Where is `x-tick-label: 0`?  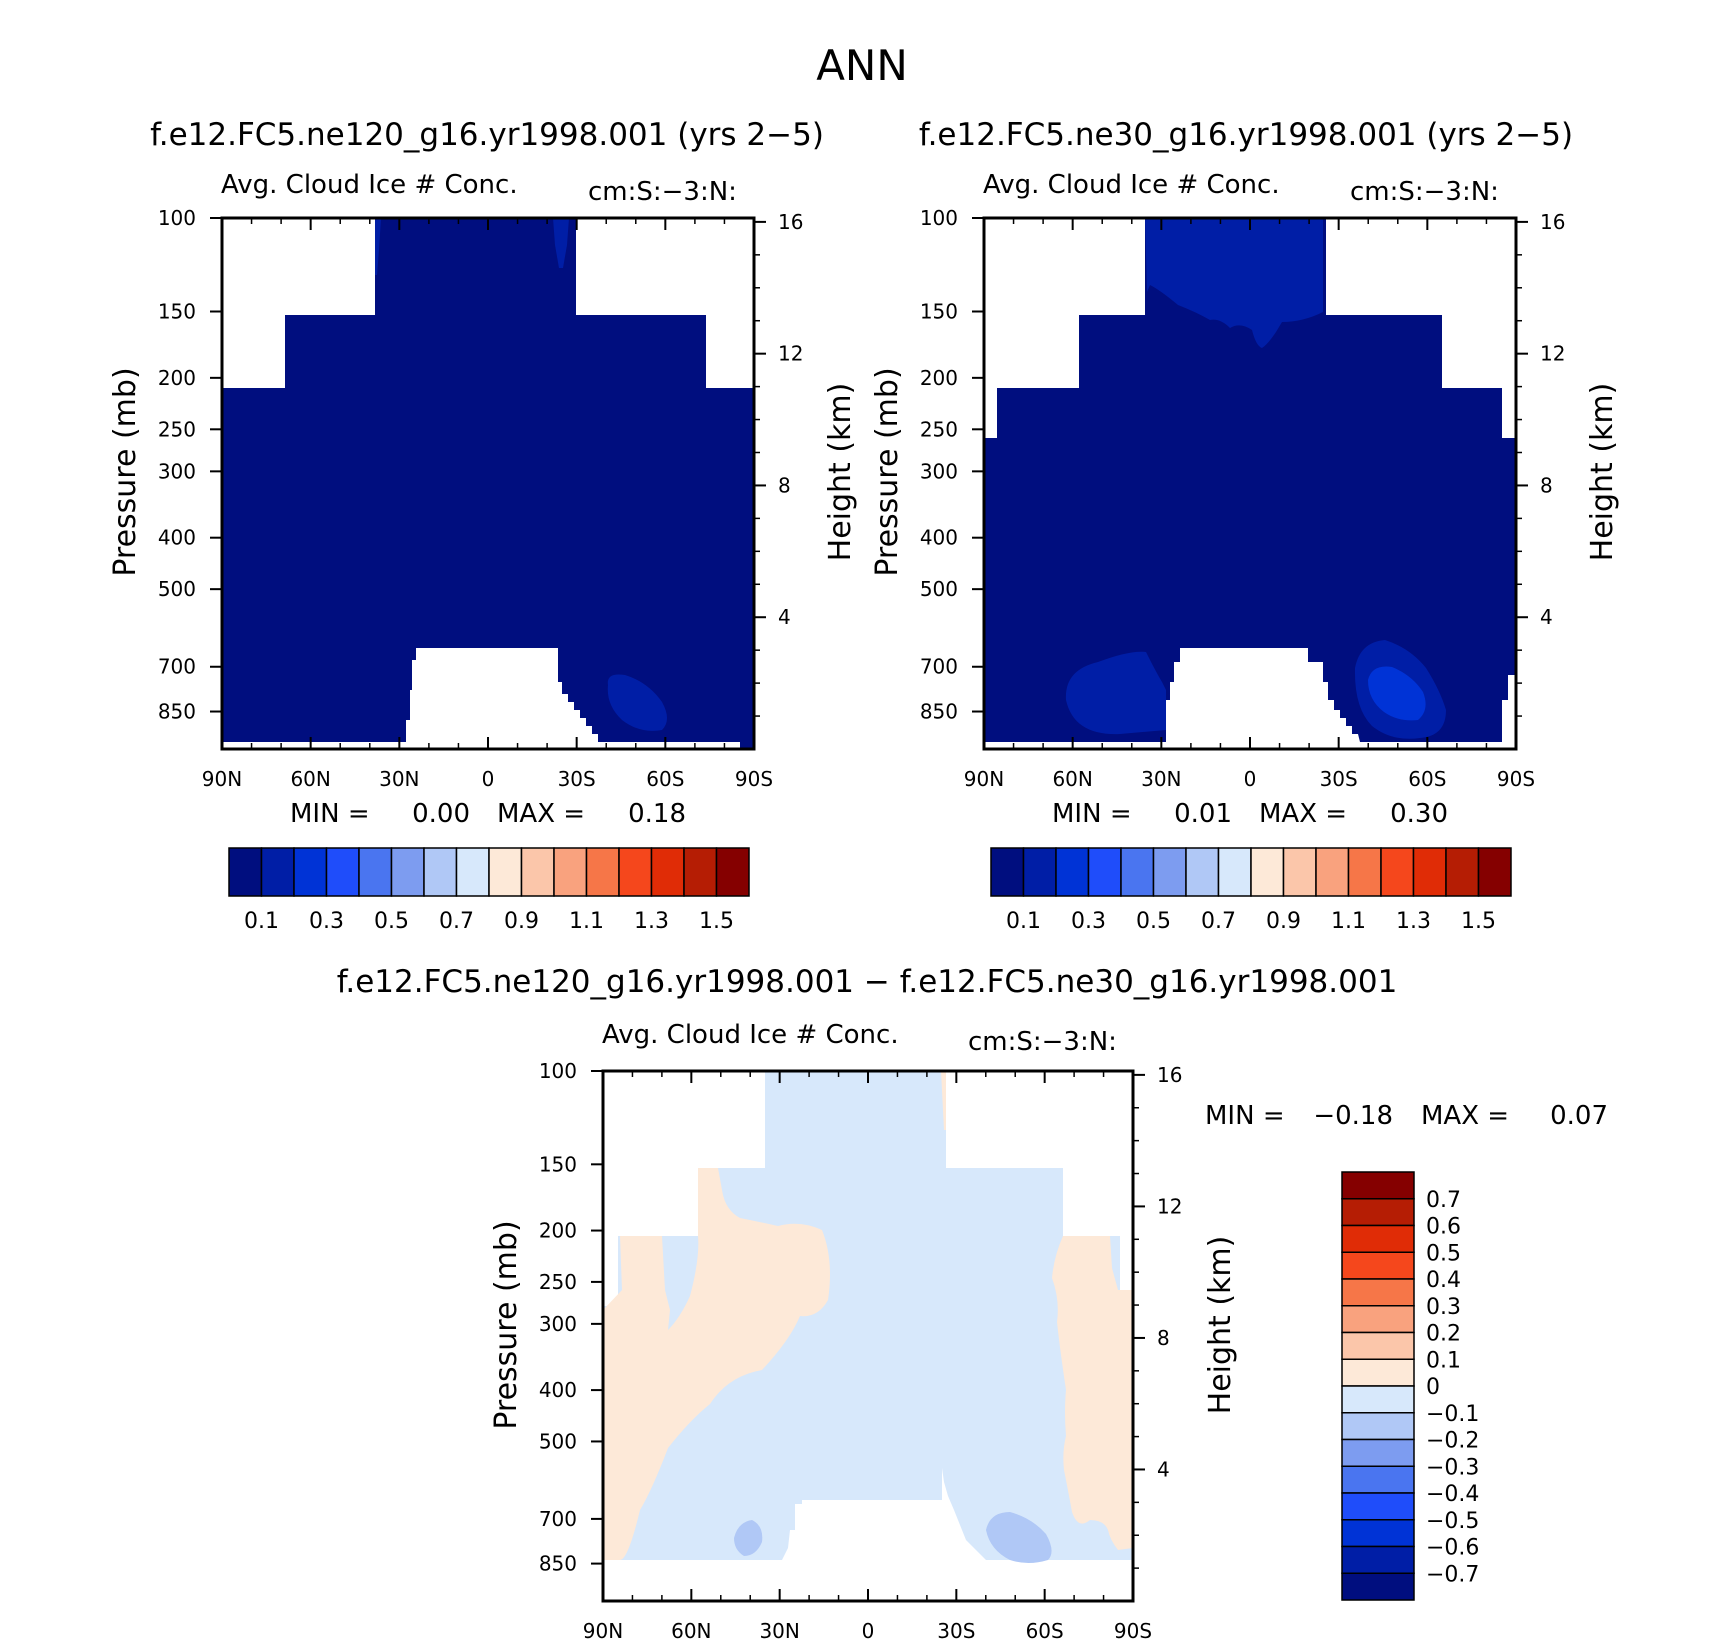 x-tick-label: 0 is located at coordinates (868, 1629).